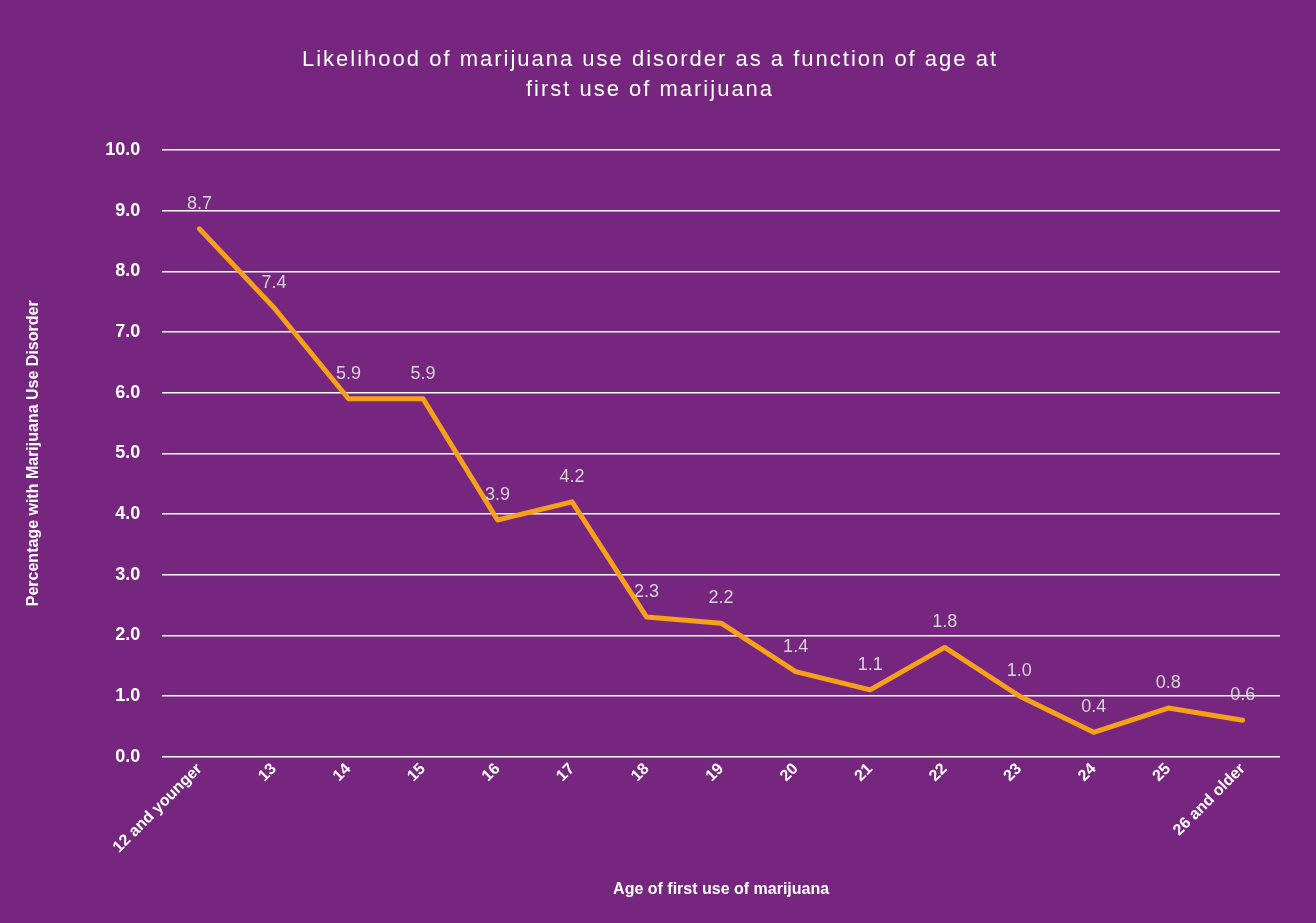 Image resolution: width=1316 pixels, height=923 pixels. What do you see at coordinates (1087, 772) in the screenshot?
I see `x-tick-label: 24` at bounding box center [1087, 772].